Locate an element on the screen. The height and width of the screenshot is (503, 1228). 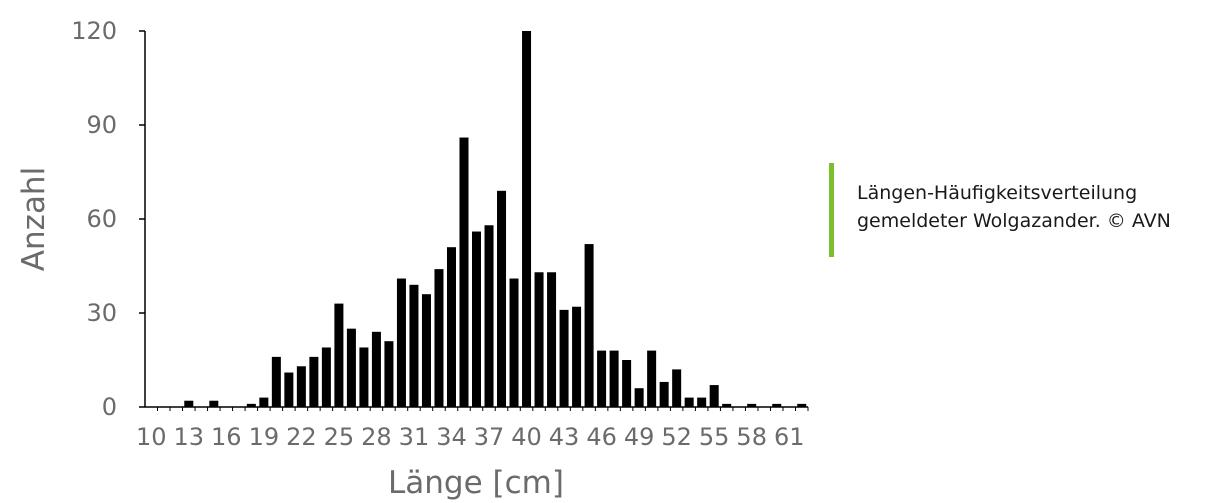
x-tick-label: 49 is located at coordinates (639, 437).